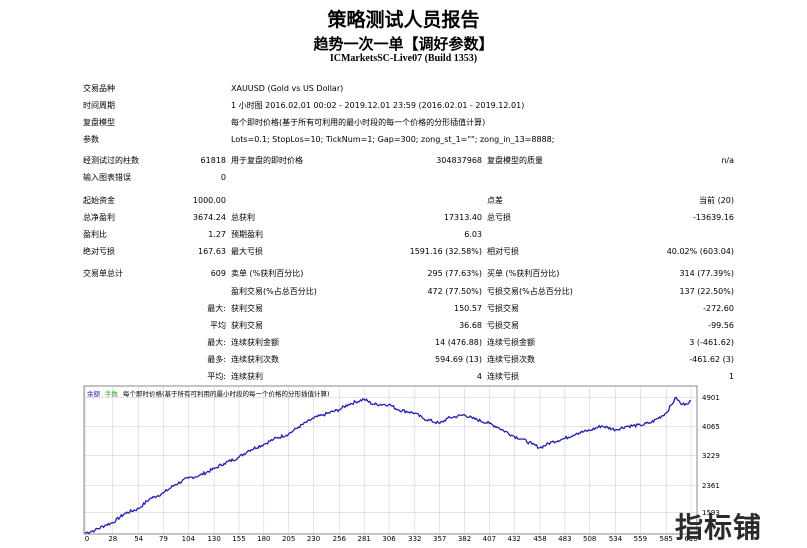 The height and width of the screenshot is (548, 807). What do you see at coordinates (690, 539) in the screenshot?
I see `x-tick-label: 610` at bounding box center [690, 539].